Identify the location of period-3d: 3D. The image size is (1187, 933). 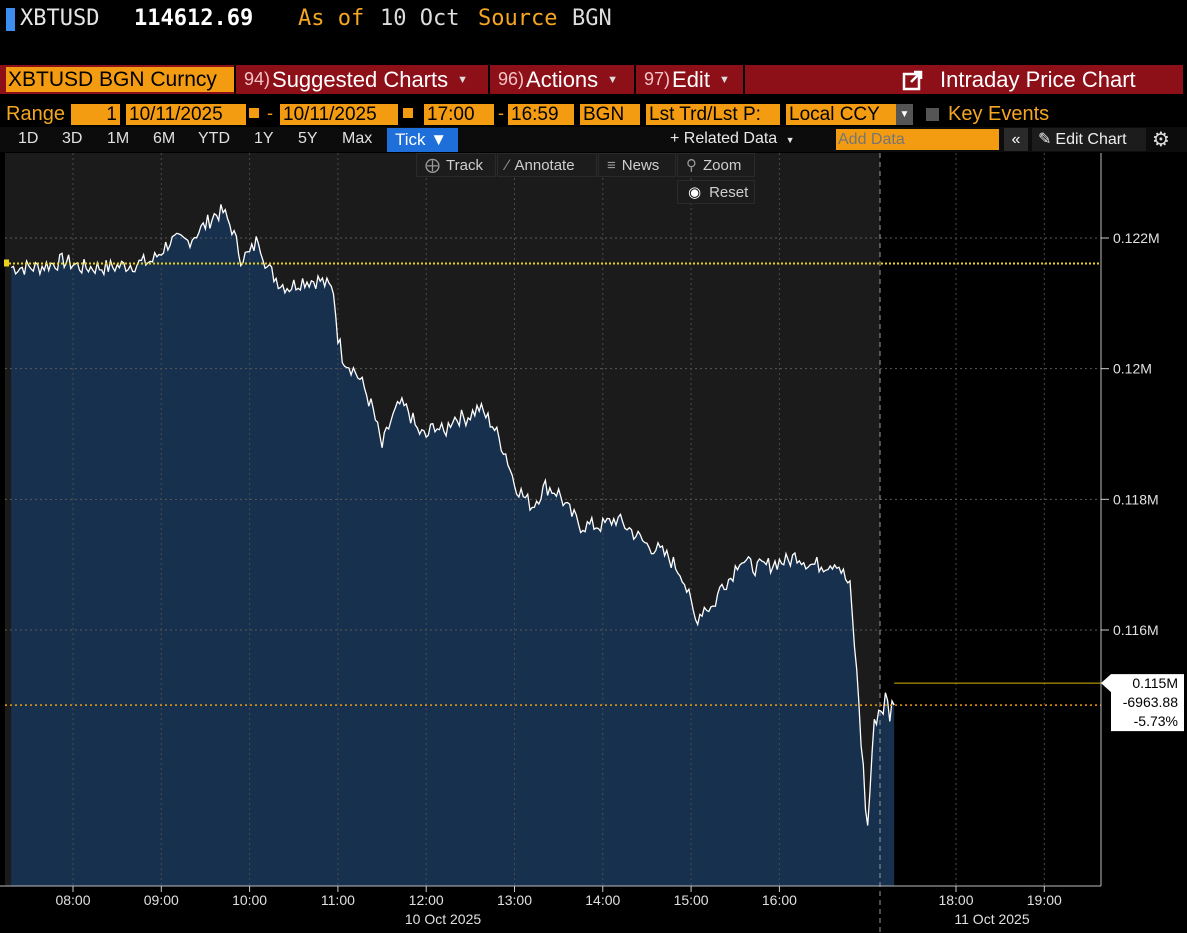
(72, 138).